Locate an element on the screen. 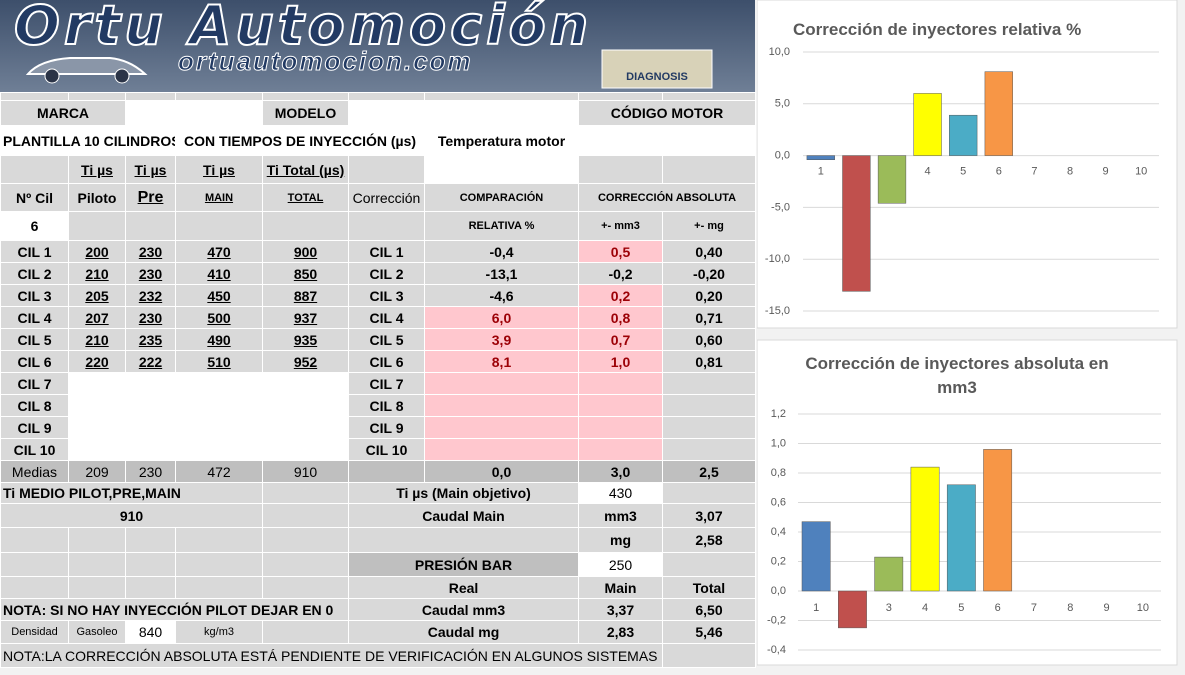  cell: -13,1 is located at coordinates (501, 273).